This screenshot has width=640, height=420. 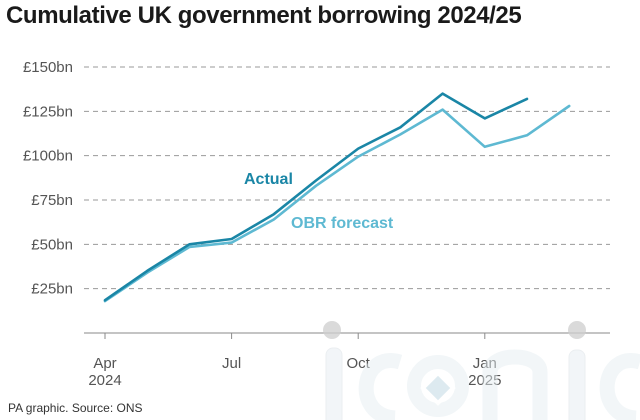 I want to click on x-tick-label: Apr, so click(x=104, y=363).